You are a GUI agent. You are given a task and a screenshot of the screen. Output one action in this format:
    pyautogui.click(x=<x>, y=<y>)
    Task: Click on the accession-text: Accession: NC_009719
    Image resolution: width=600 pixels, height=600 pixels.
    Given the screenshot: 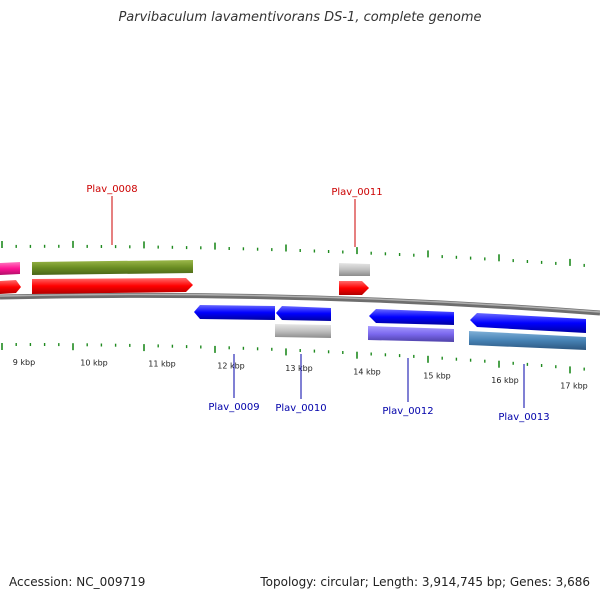 What is the action you would take?
    pyautogui.click(x=77, y=582)
    